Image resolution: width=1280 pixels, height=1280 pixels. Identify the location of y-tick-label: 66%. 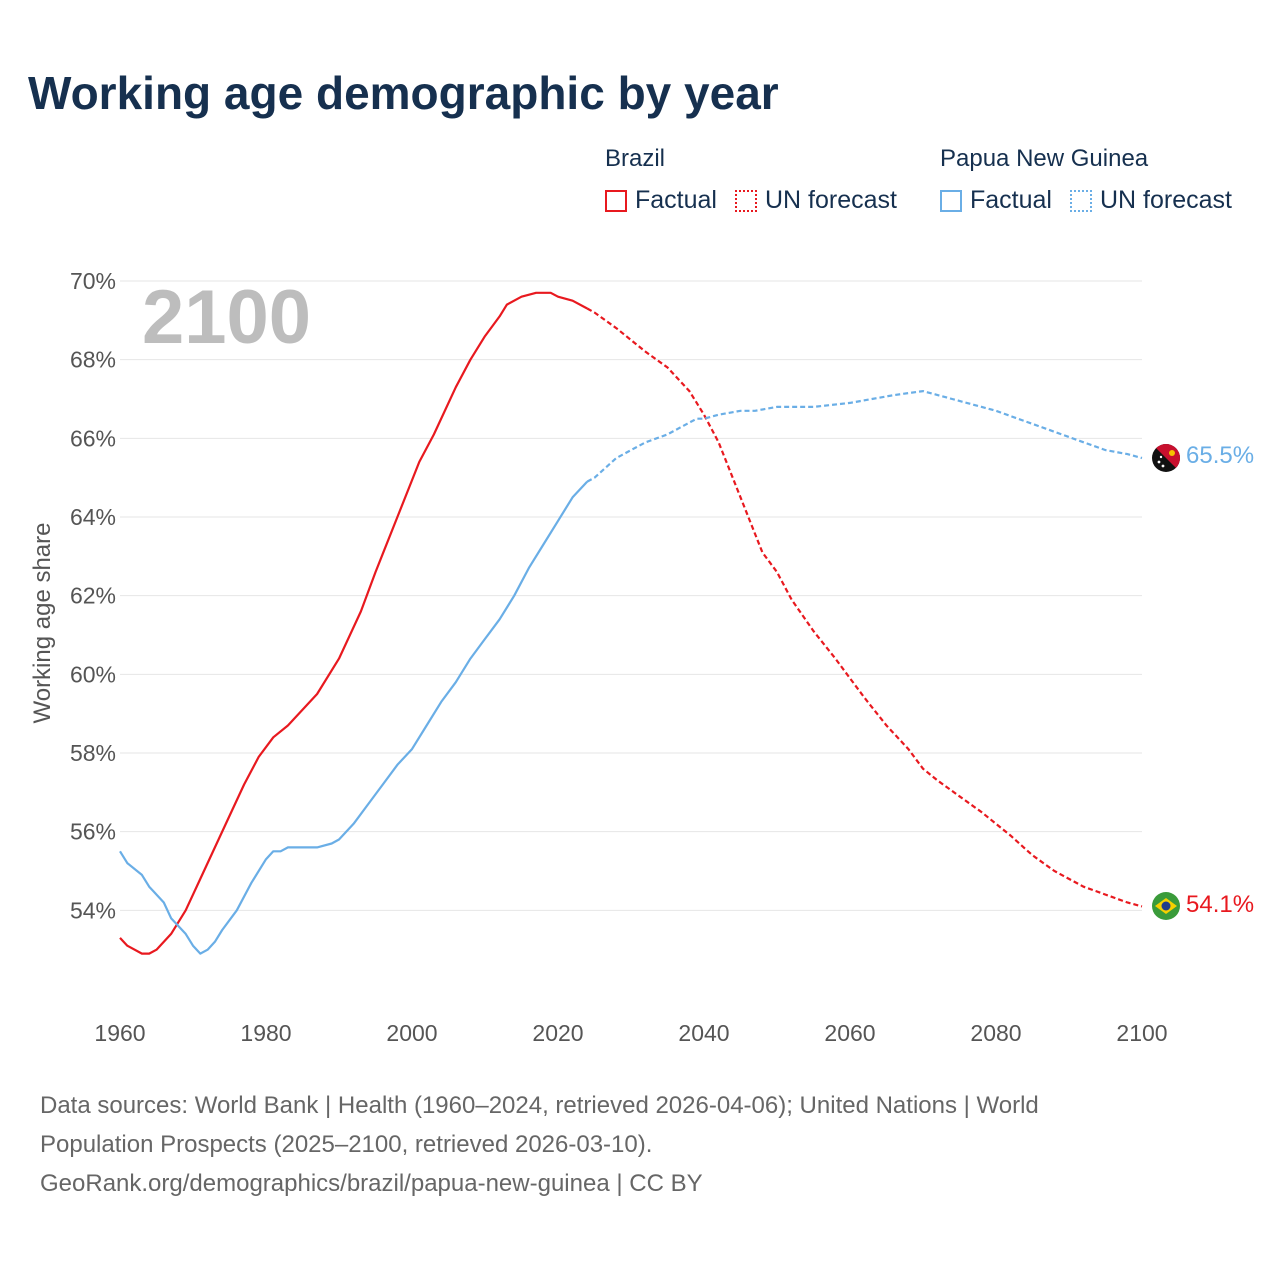
(93, 438).